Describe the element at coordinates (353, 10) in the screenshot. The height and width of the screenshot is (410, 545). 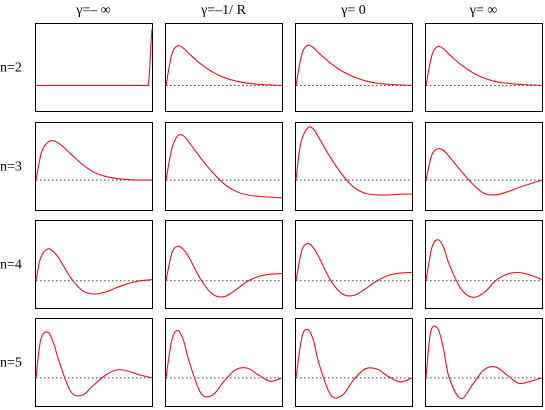
I see `column-label: γ= 0` at that location.